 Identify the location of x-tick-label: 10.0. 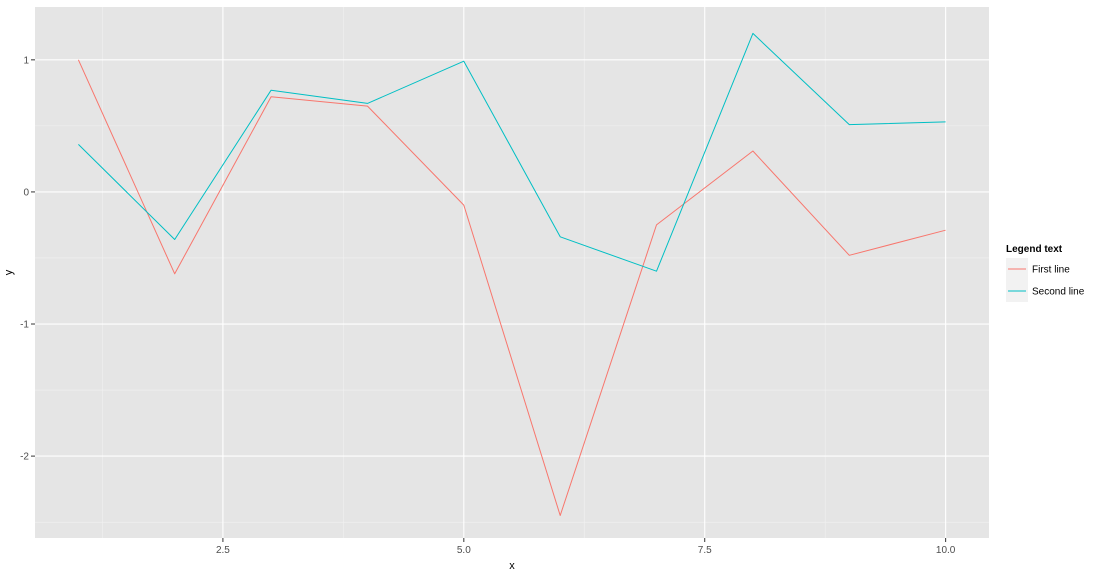
(946, 550).